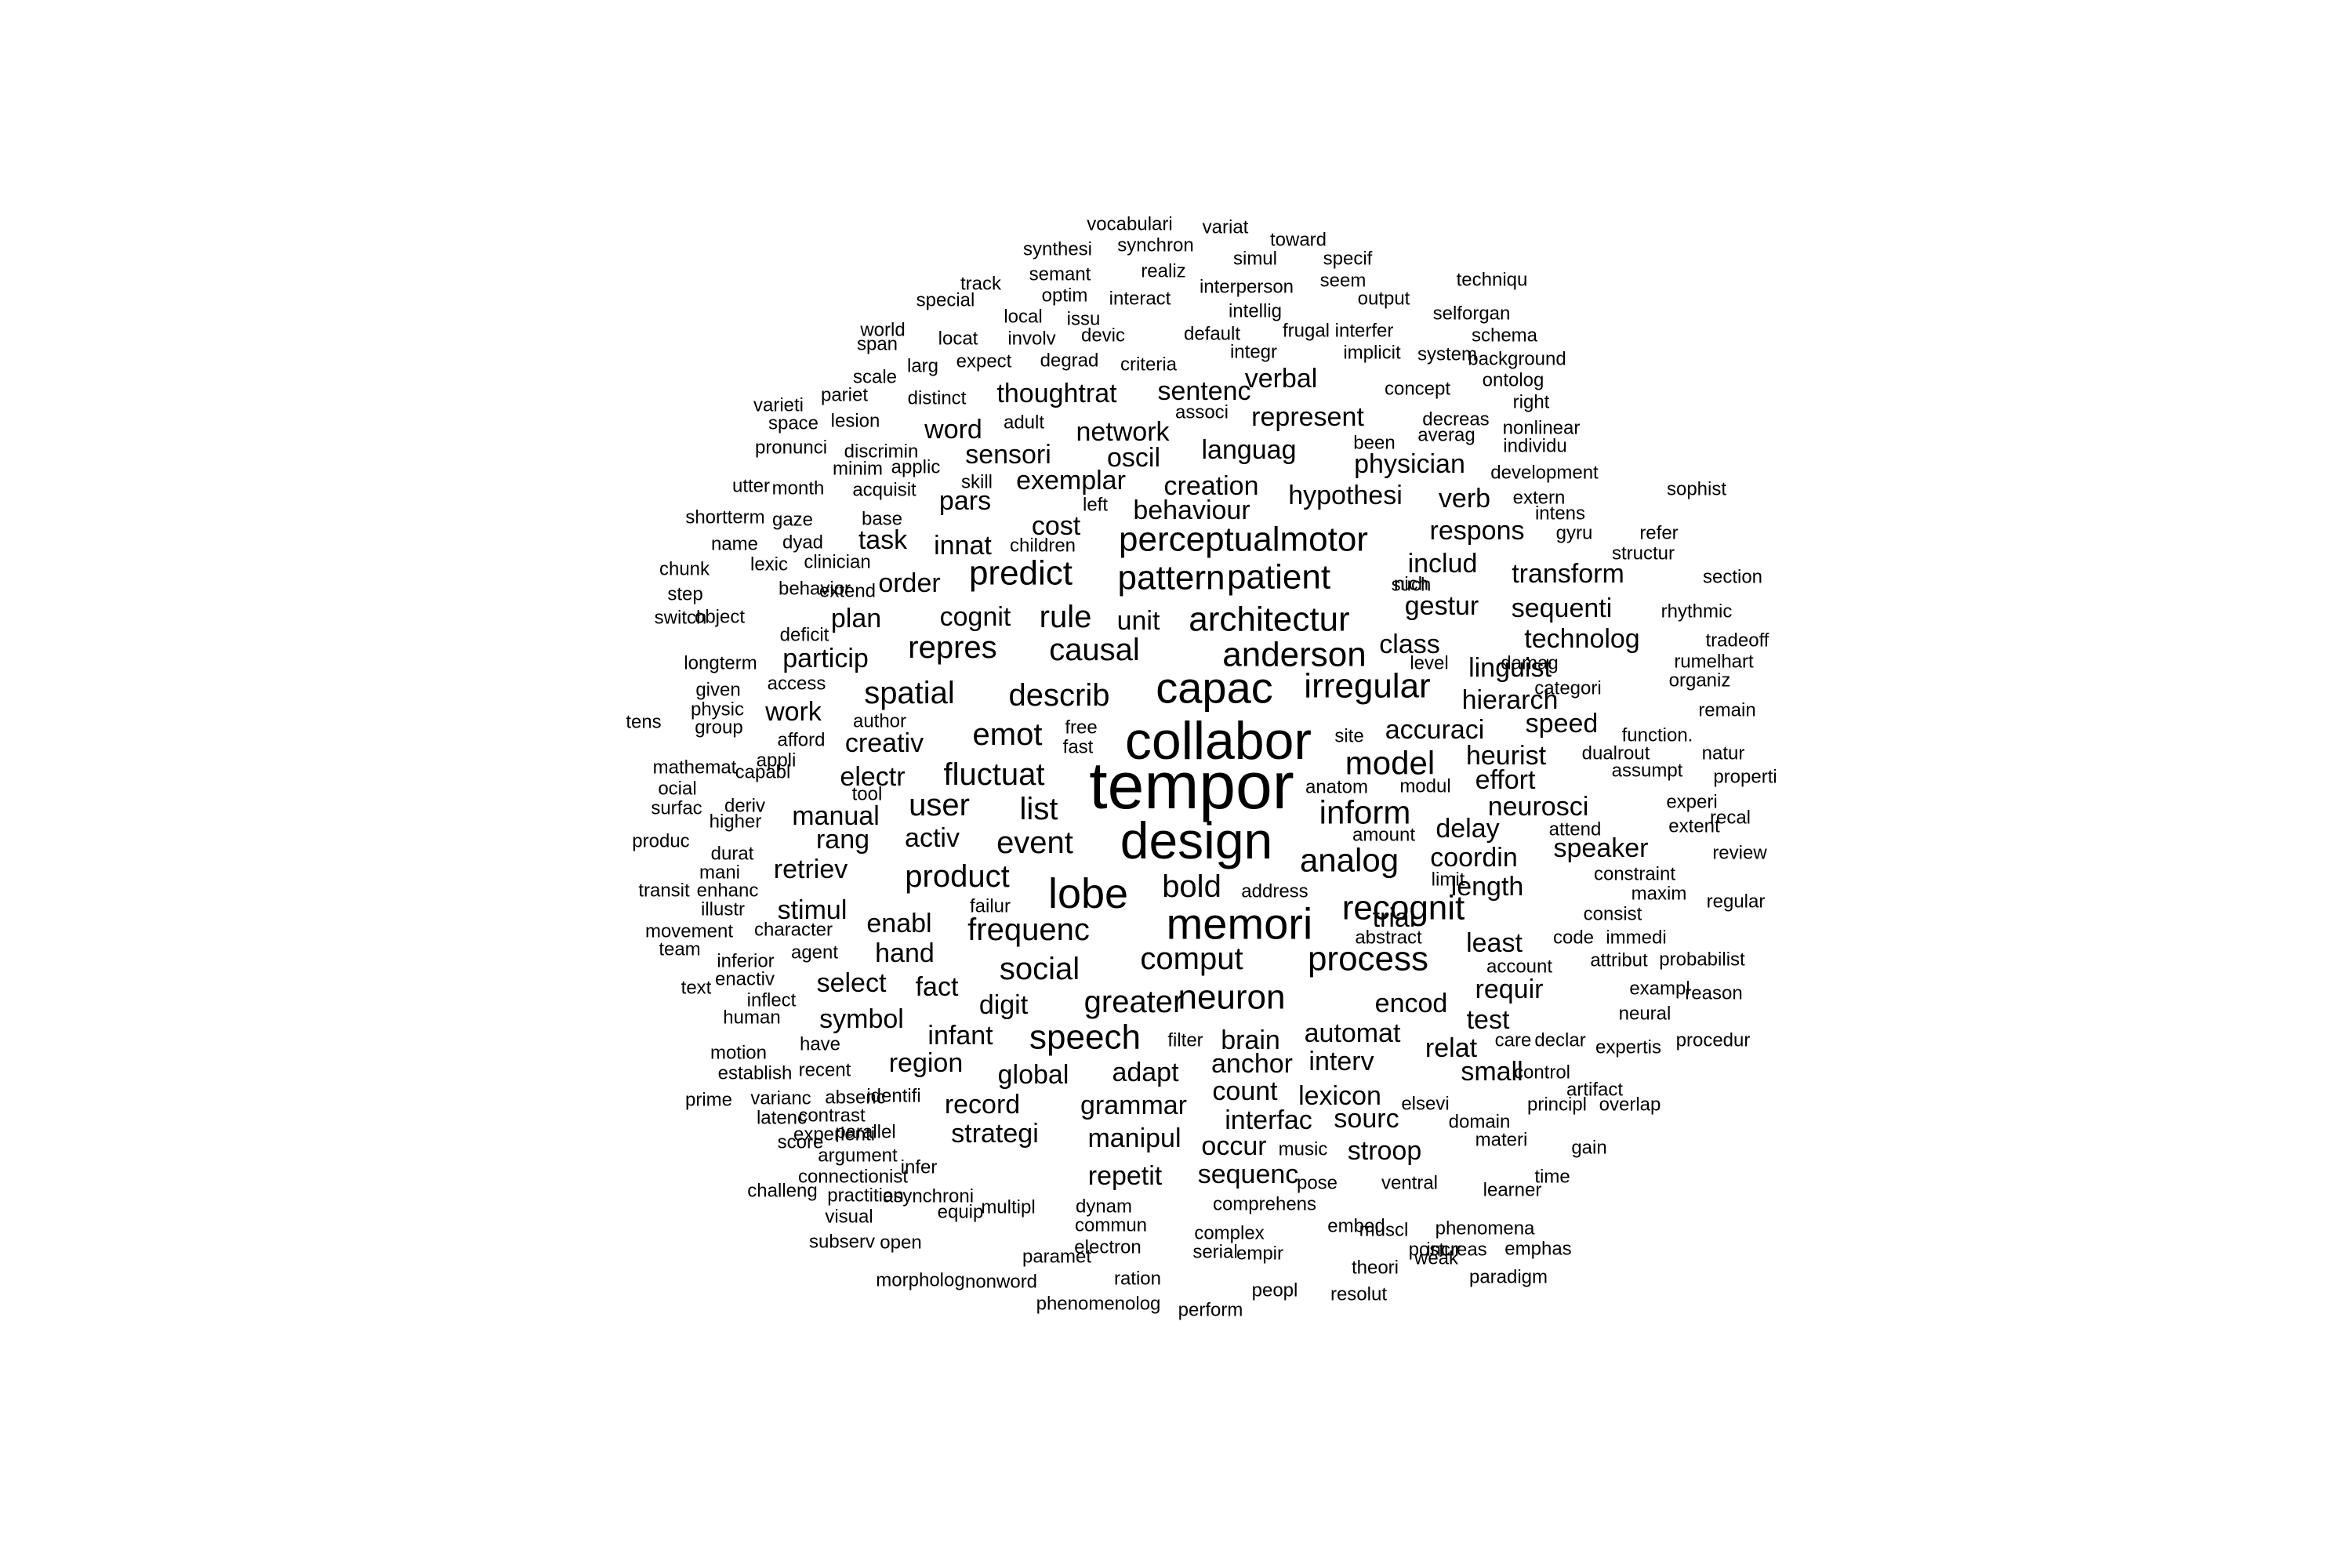 This screenshot has height=1568, width=2352. What do you see at coordinates (945, 300) in the screenshot?
I see `cloud-word: special` at bounding box center [945, 300].